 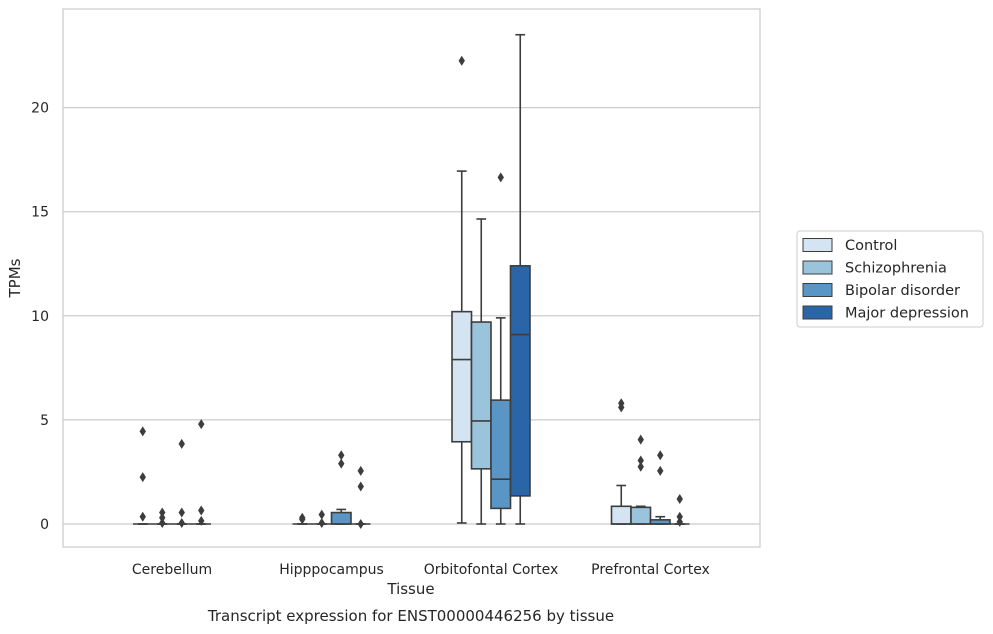 I want to click on y-tick-label: 5, so click(x=44, y=421).